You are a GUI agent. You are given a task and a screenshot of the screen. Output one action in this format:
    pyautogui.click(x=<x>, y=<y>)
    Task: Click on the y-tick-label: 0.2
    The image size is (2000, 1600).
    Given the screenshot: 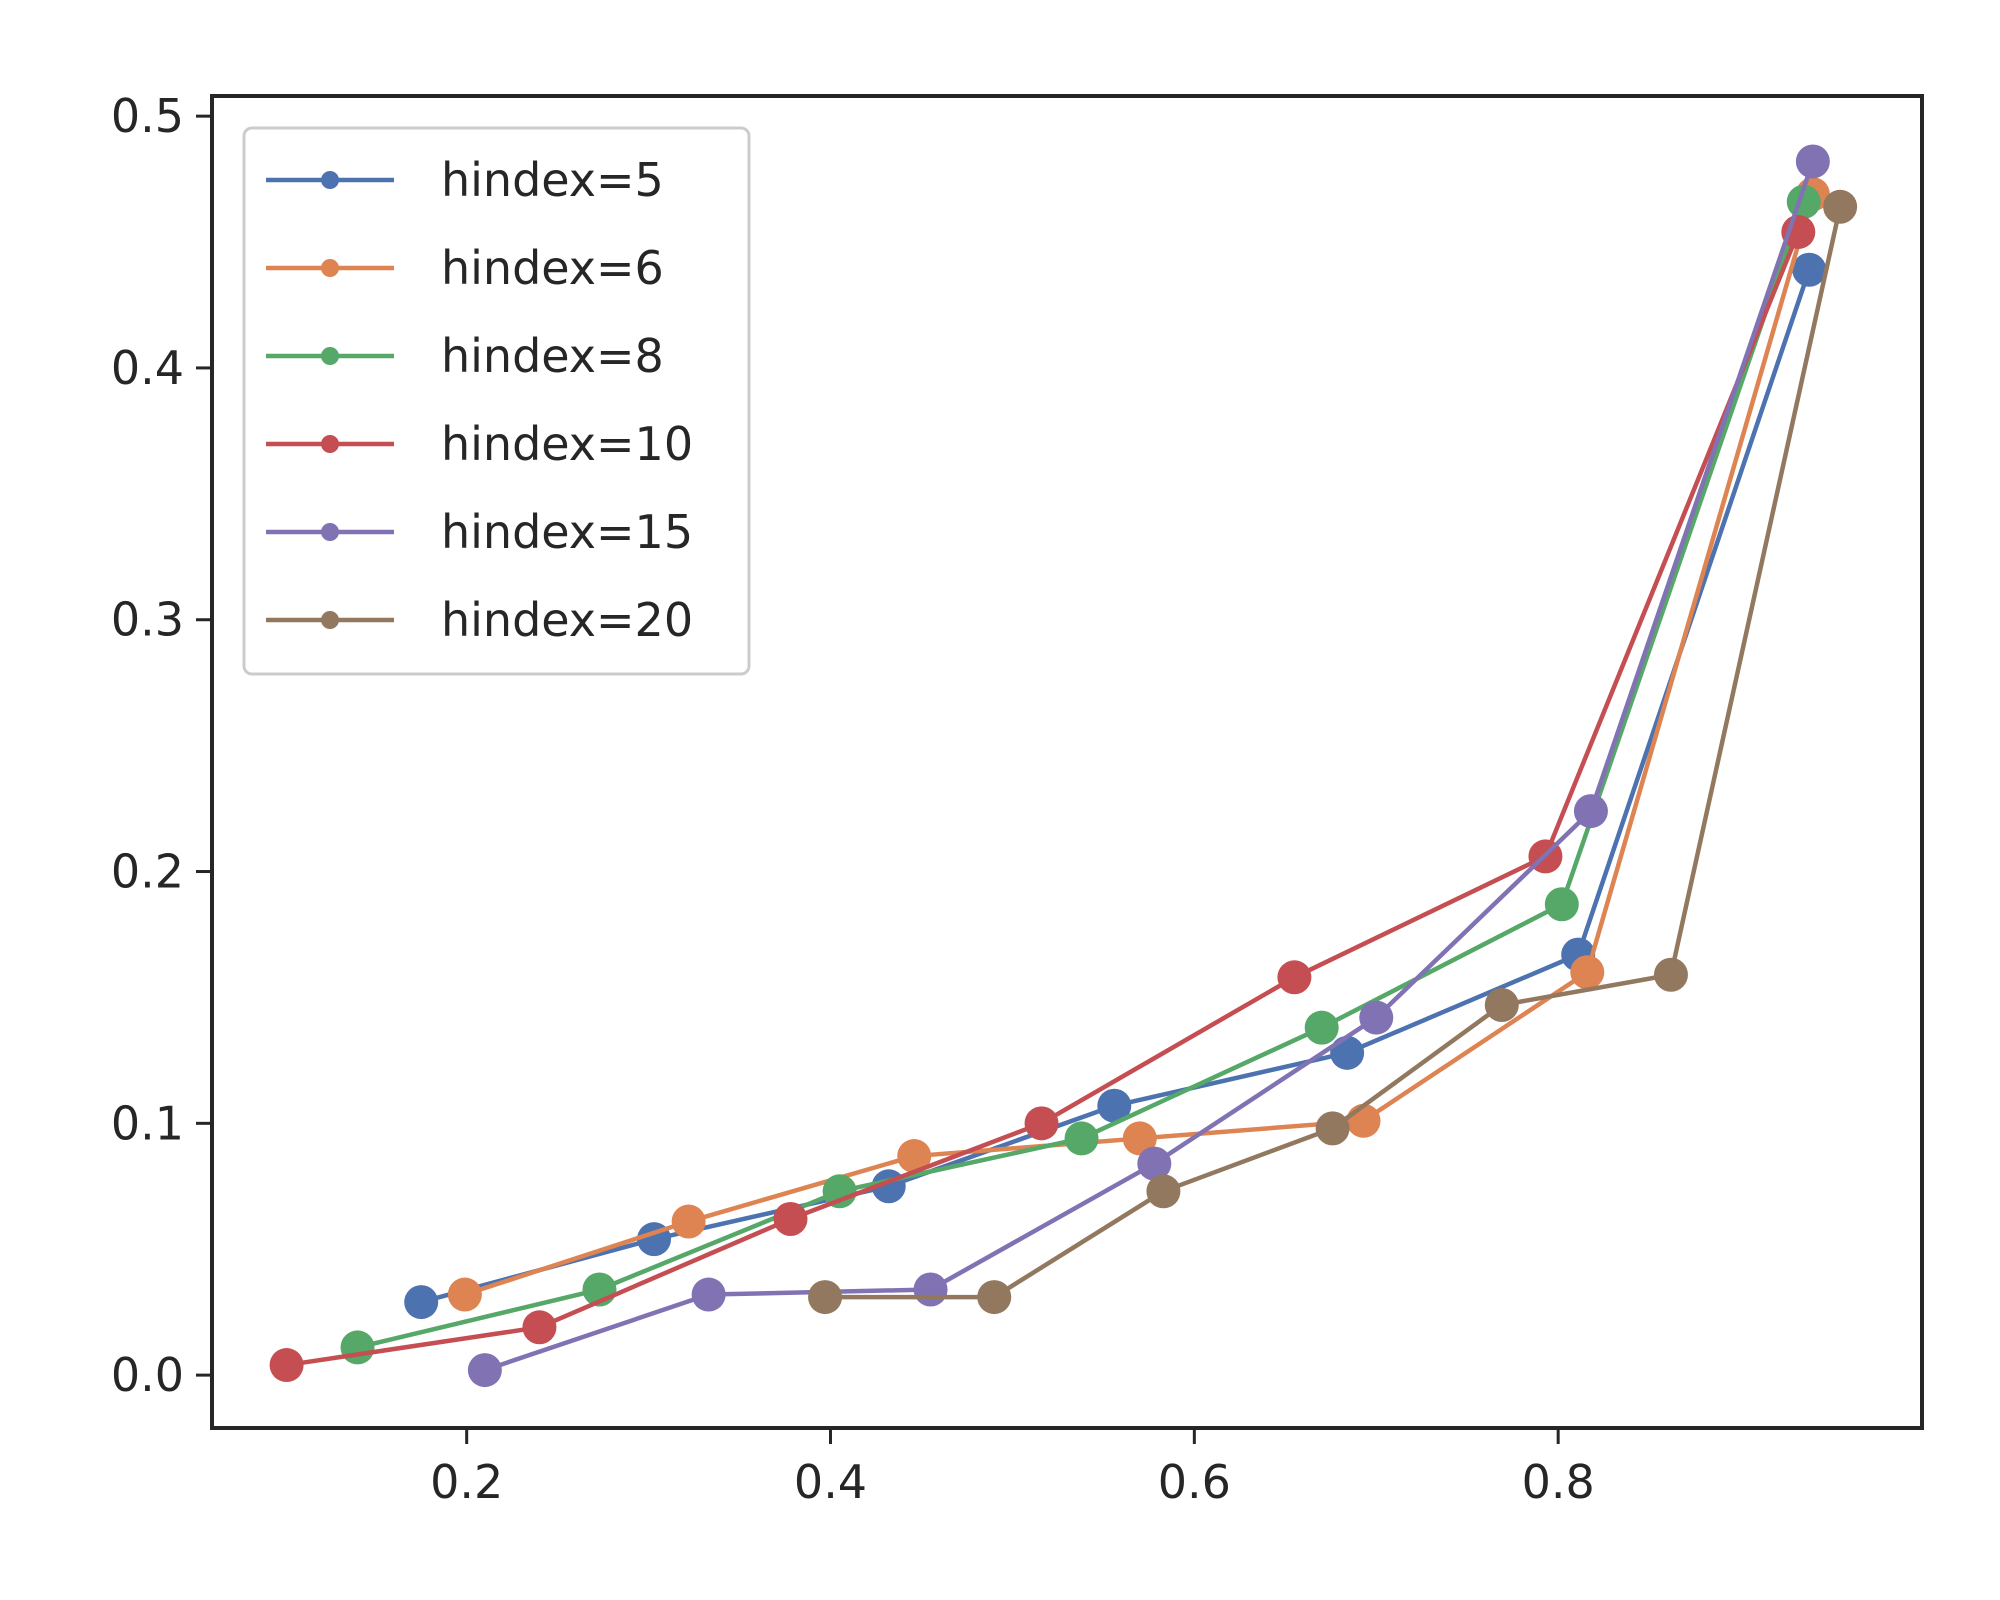 What is the action you would take?
    pyautogui.click(x=147, y=872)
    